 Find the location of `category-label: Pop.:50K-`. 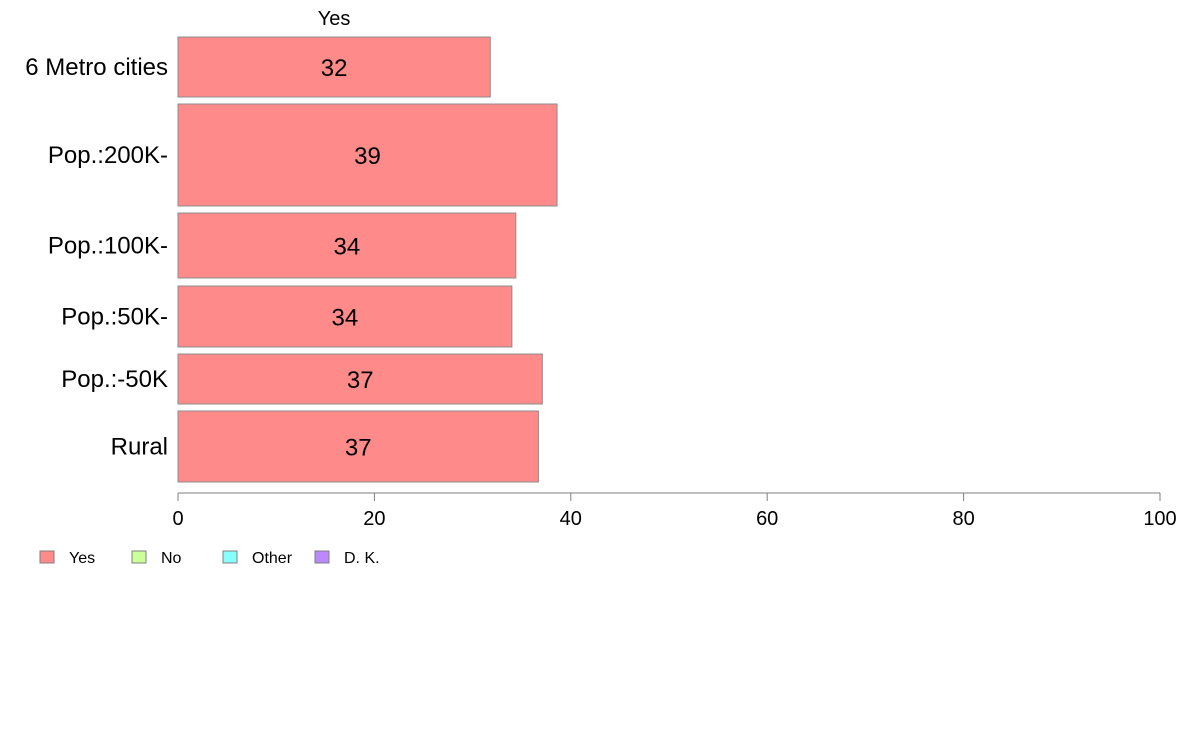

category-label: Pop.:50K- is located at coordinates (114, 317).